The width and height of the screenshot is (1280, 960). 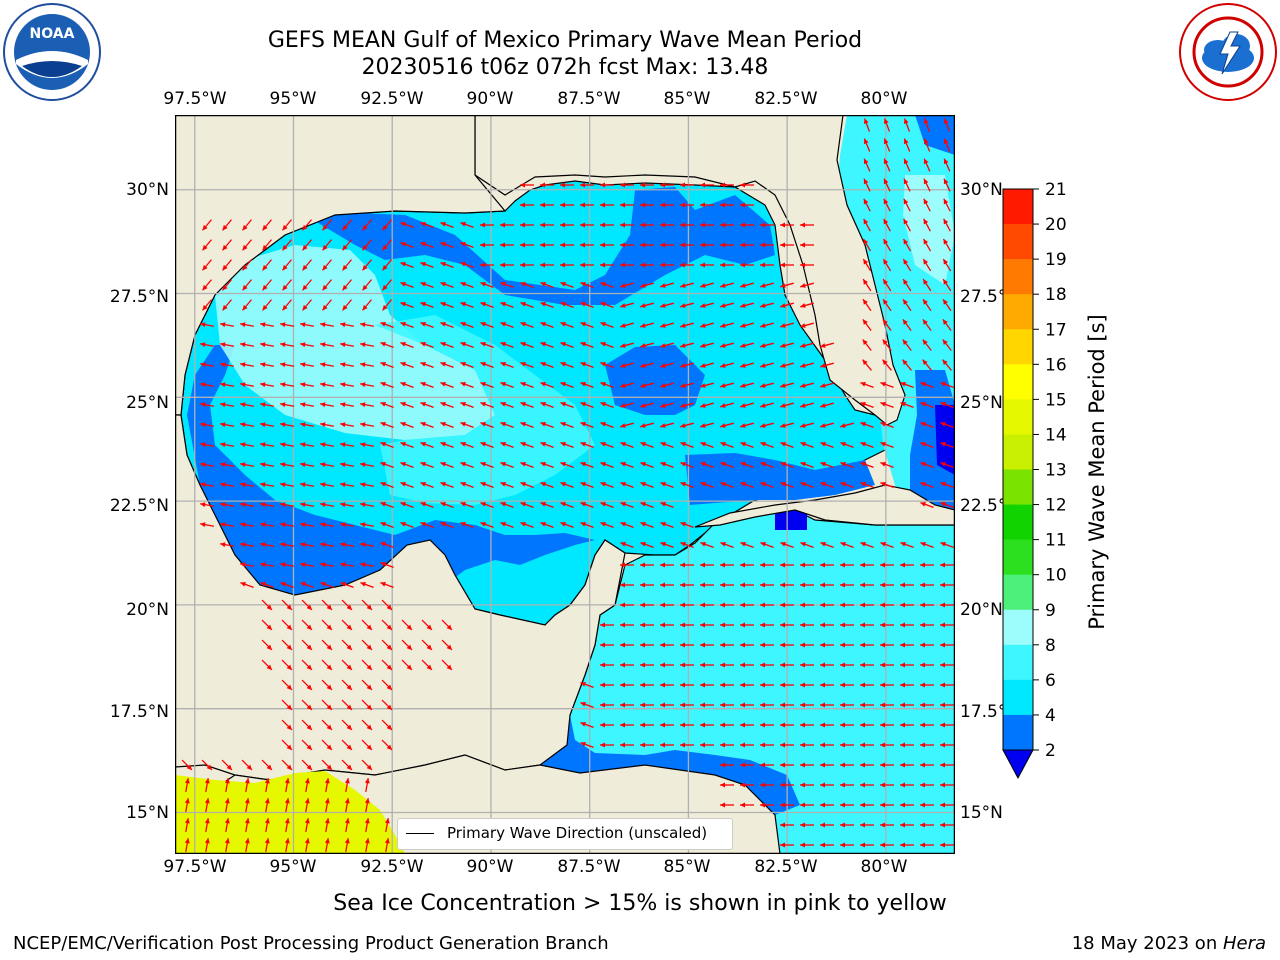 I want to click on lat-tick-left: 20°N, so click(x=147, y=610).